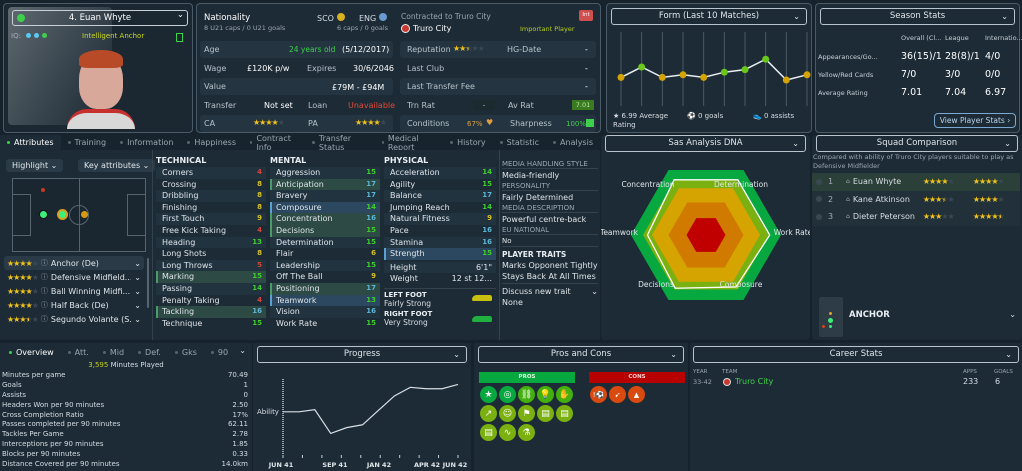 The image size is (1022, 471). I want to click on overview-tab-mid: Mid, so click(113, 352).